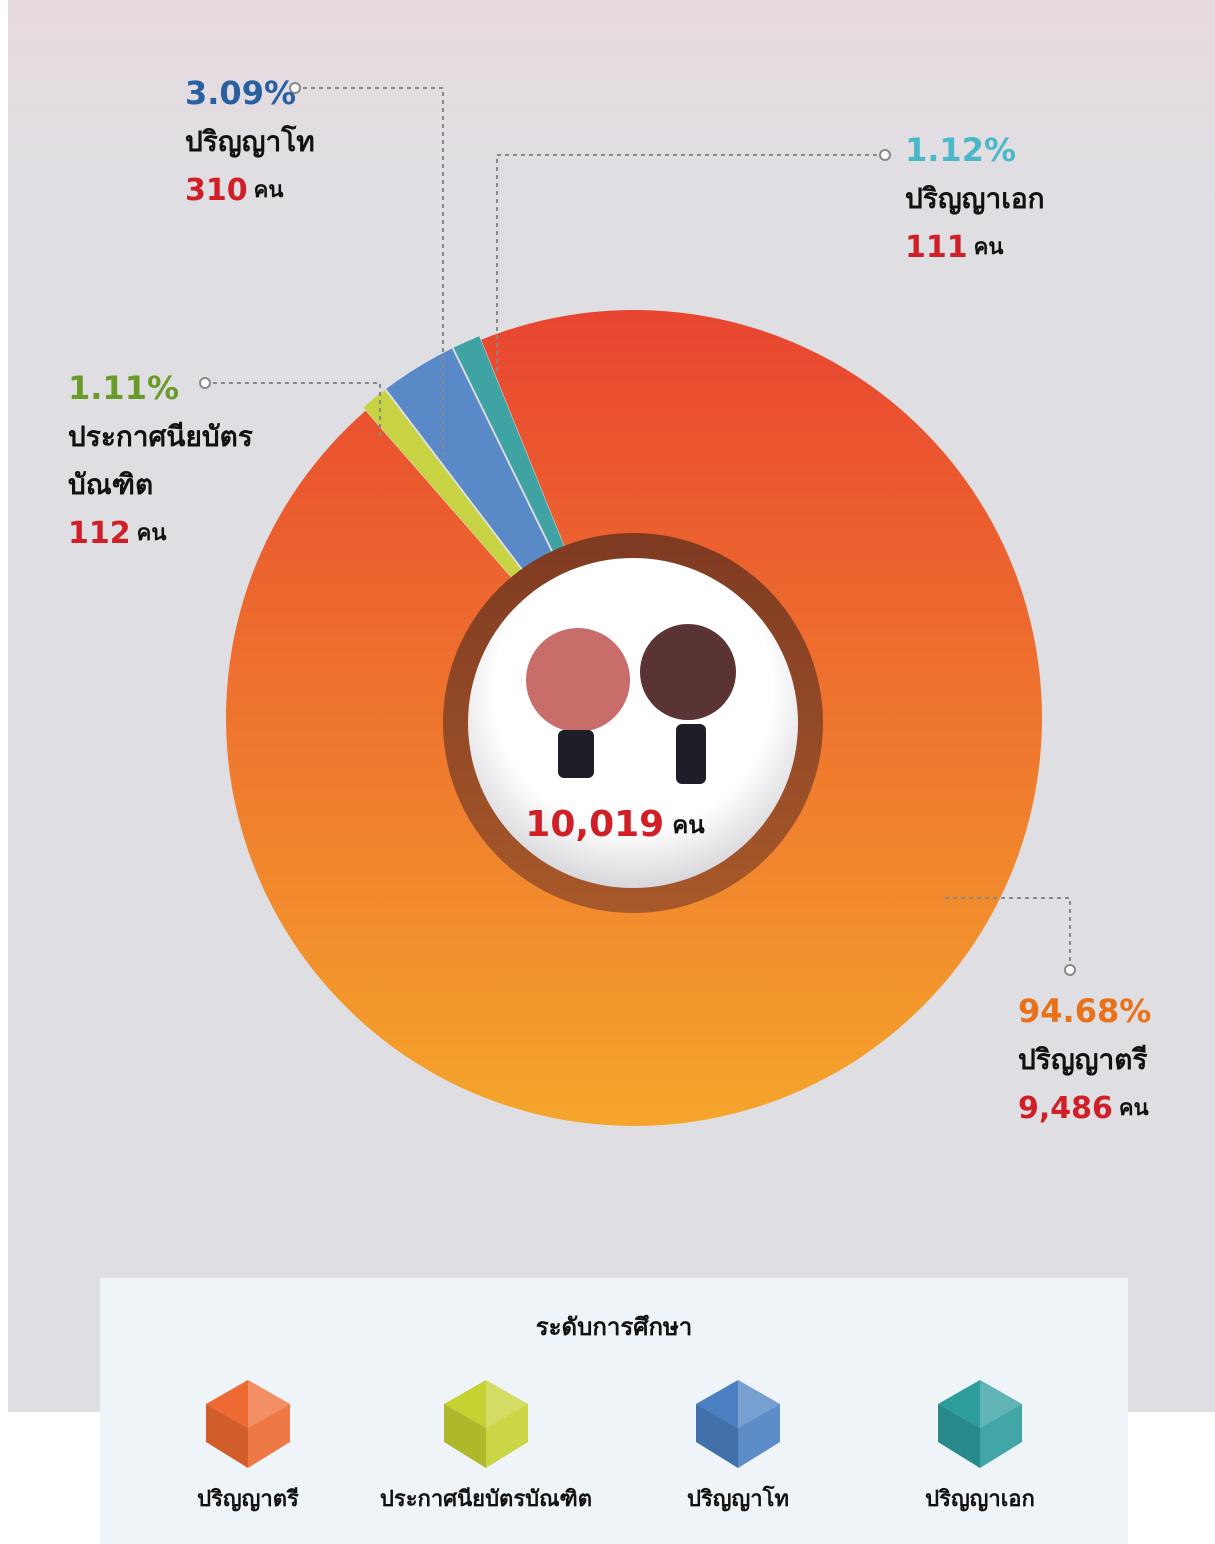  What do you see at coordinates (123, 388) in the screenshot?
I see `percent-label: 1.11%` at bounding box center [123, 388].